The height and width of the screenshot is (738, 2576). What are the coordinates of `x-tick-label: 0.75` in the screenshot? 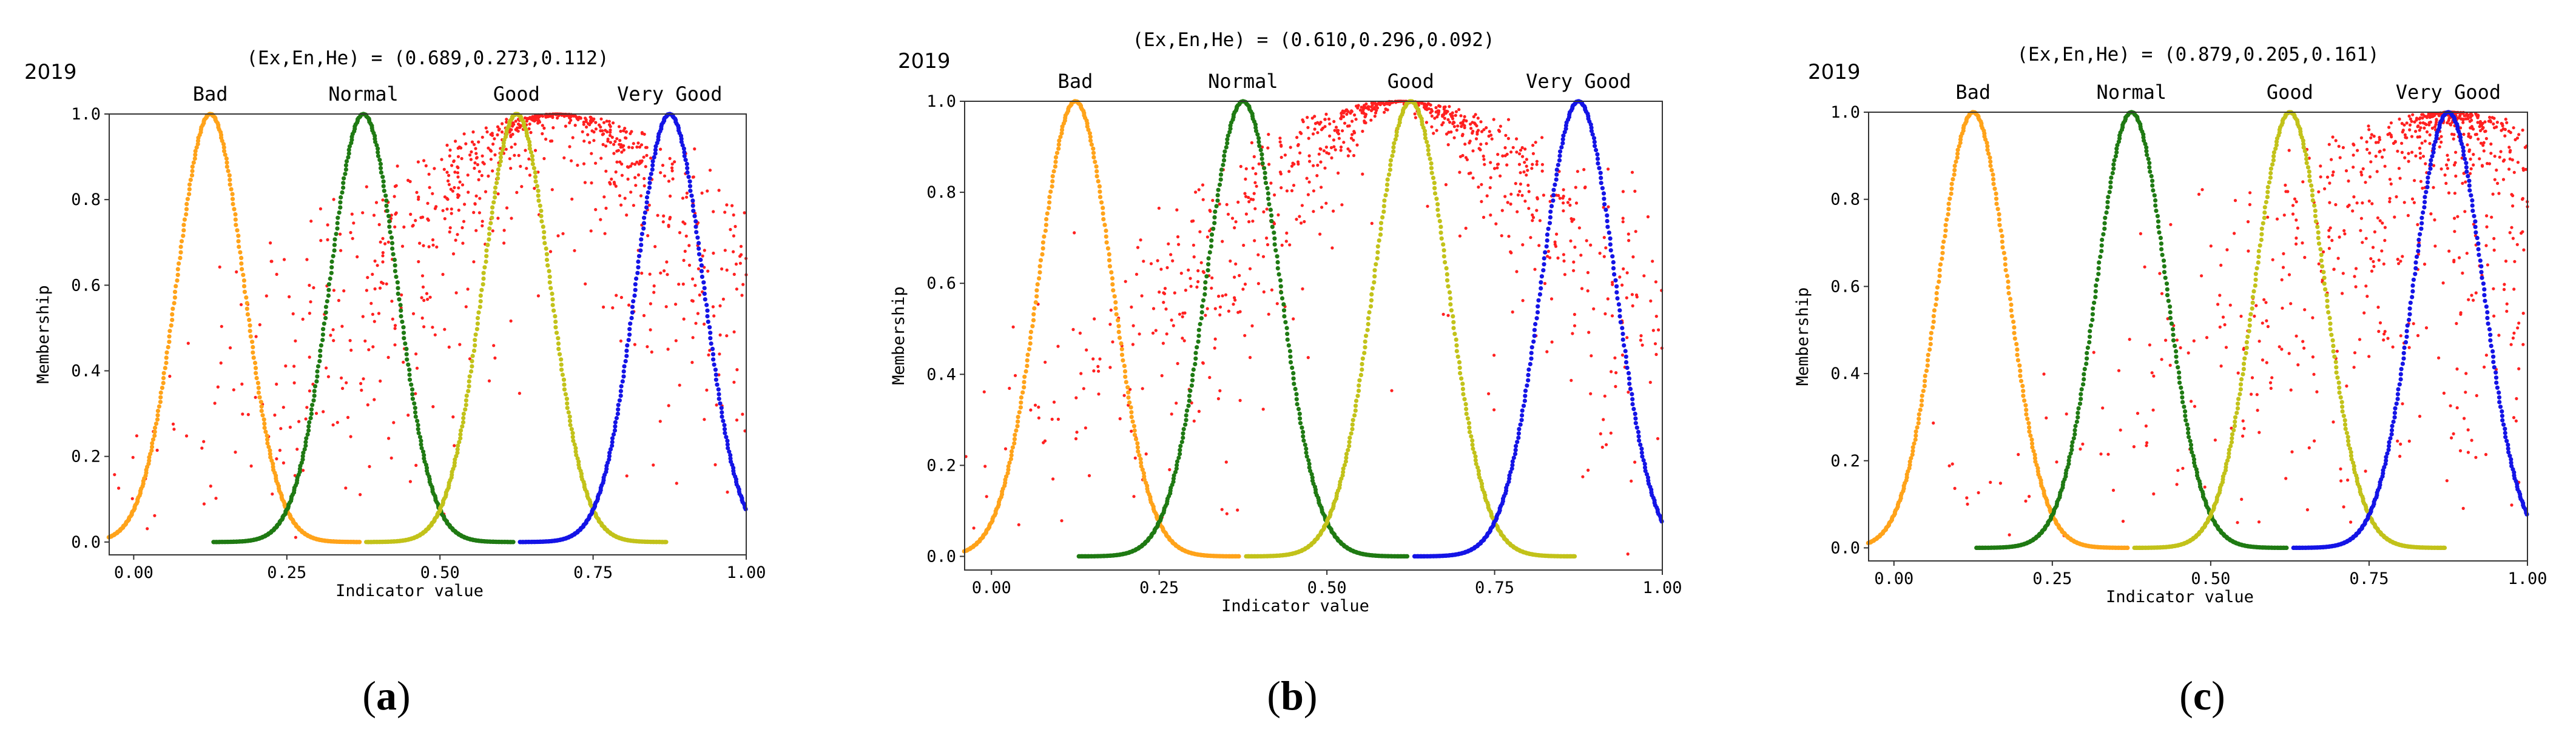 It's located at (1495, 588).